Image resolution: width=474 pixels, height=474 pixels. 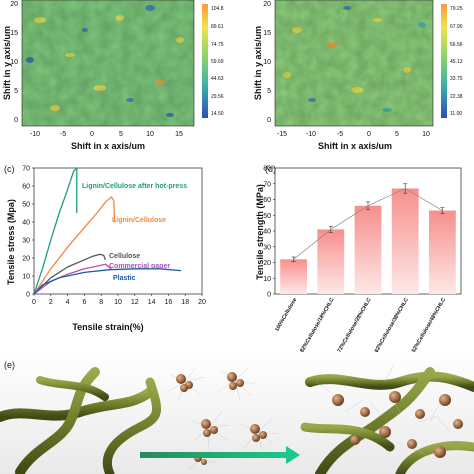 I want to click on colorbar-tick: 22.38, so click(x=456, y=97).